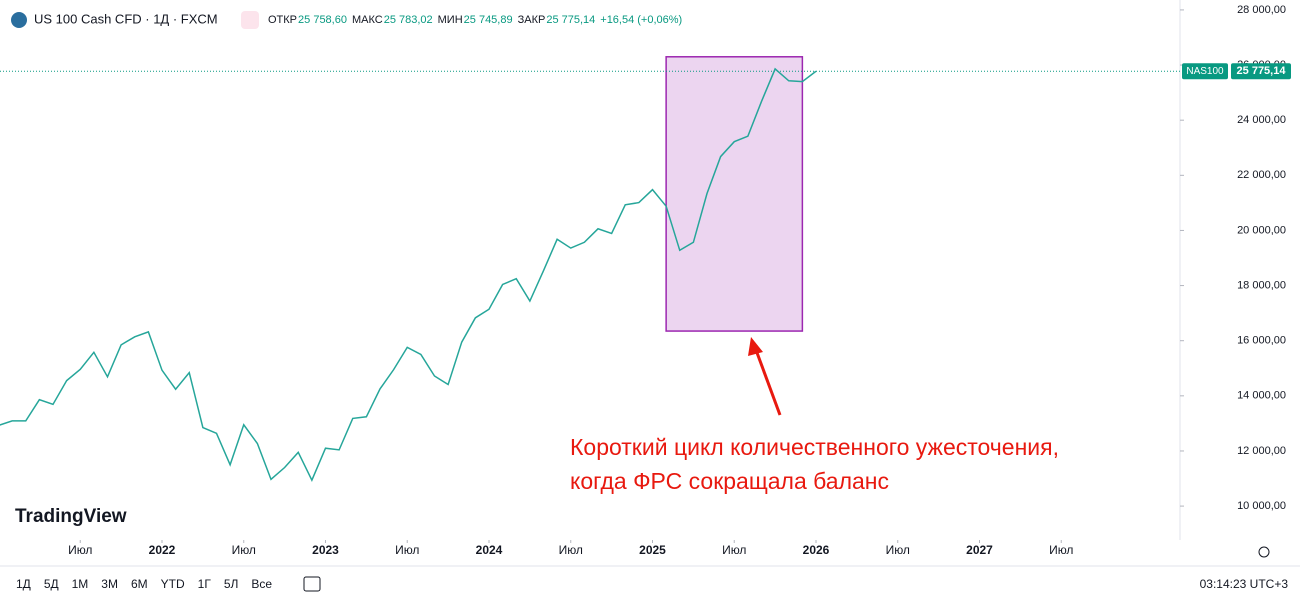 This screenshot has width=1300, height=600. What do you see at coordinates (641, 20) in the screenshot?
I see `change: +16,54 (+0,06%)` at bounding box center [641, 20].